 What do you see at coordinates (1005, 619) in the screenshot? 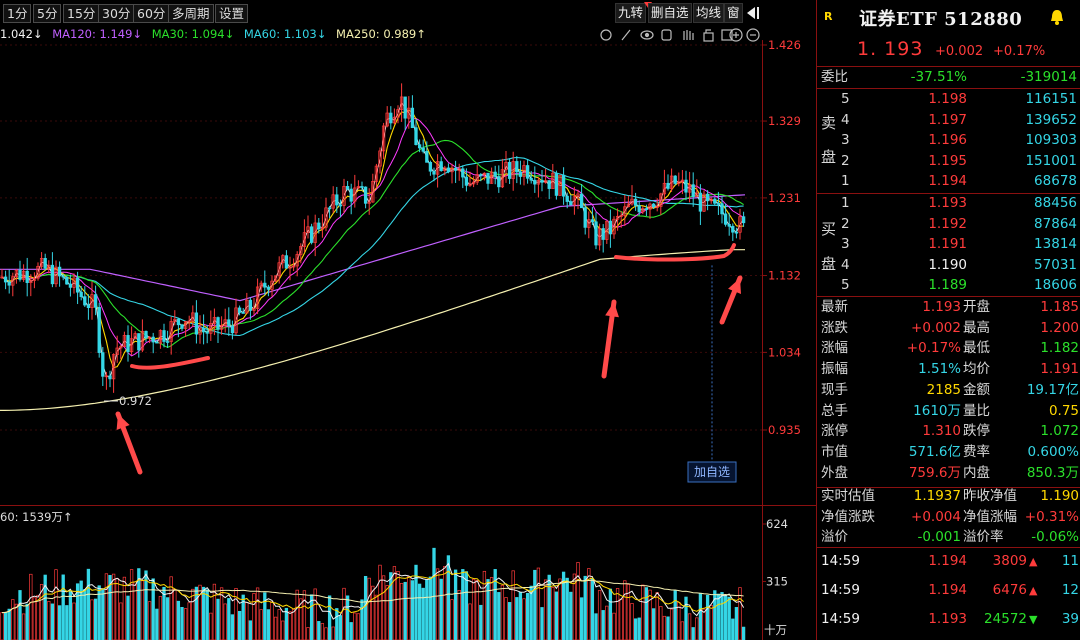
I see `tick-volume: 24572` at bounding box center [1005, 619].